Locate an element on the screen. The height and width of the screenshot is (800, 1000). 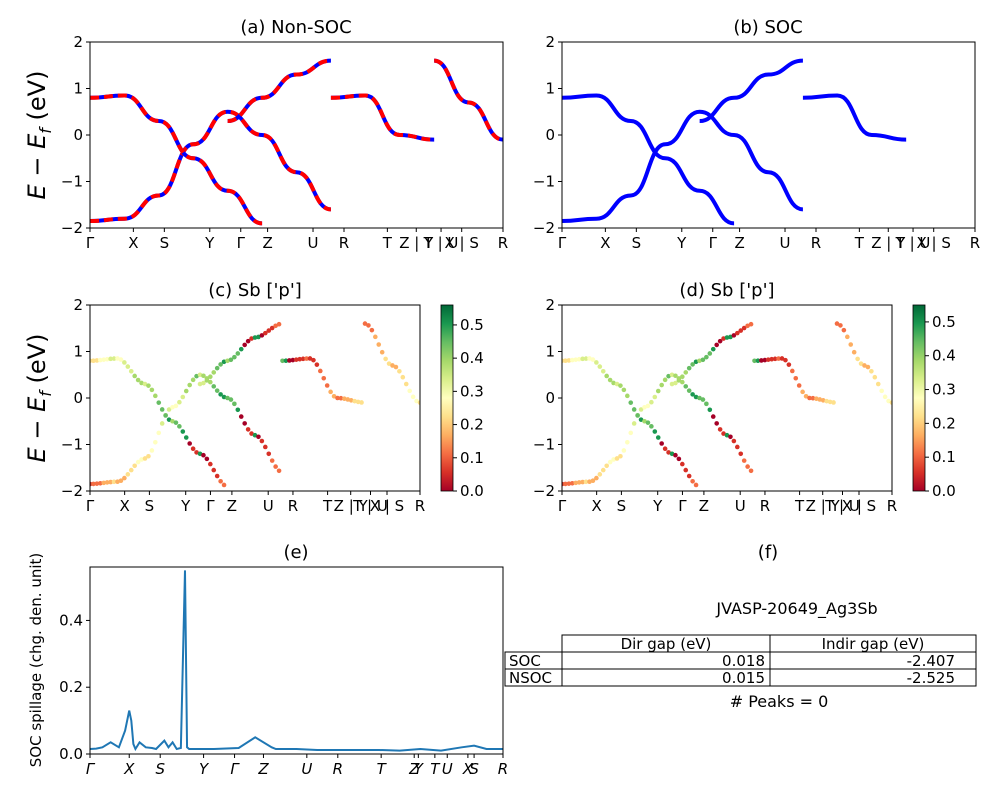
panel-a-xtick-label: S is located at coordinates (165, 243).